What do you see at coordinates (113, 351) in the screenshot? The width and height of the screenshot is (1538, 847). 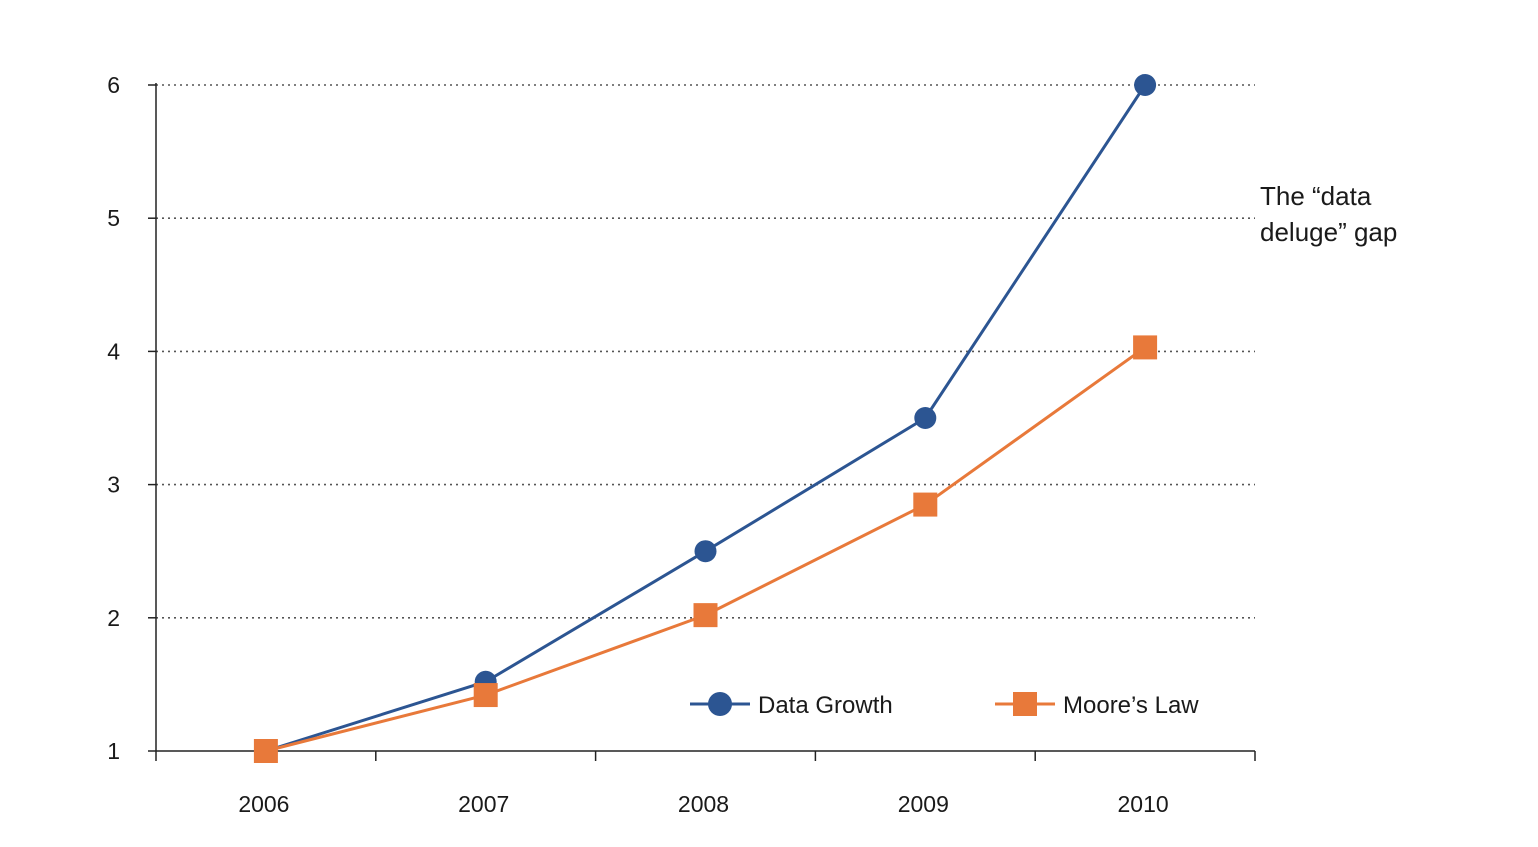 I see `y-tick-label: 4` at bounding box center [113, 351].